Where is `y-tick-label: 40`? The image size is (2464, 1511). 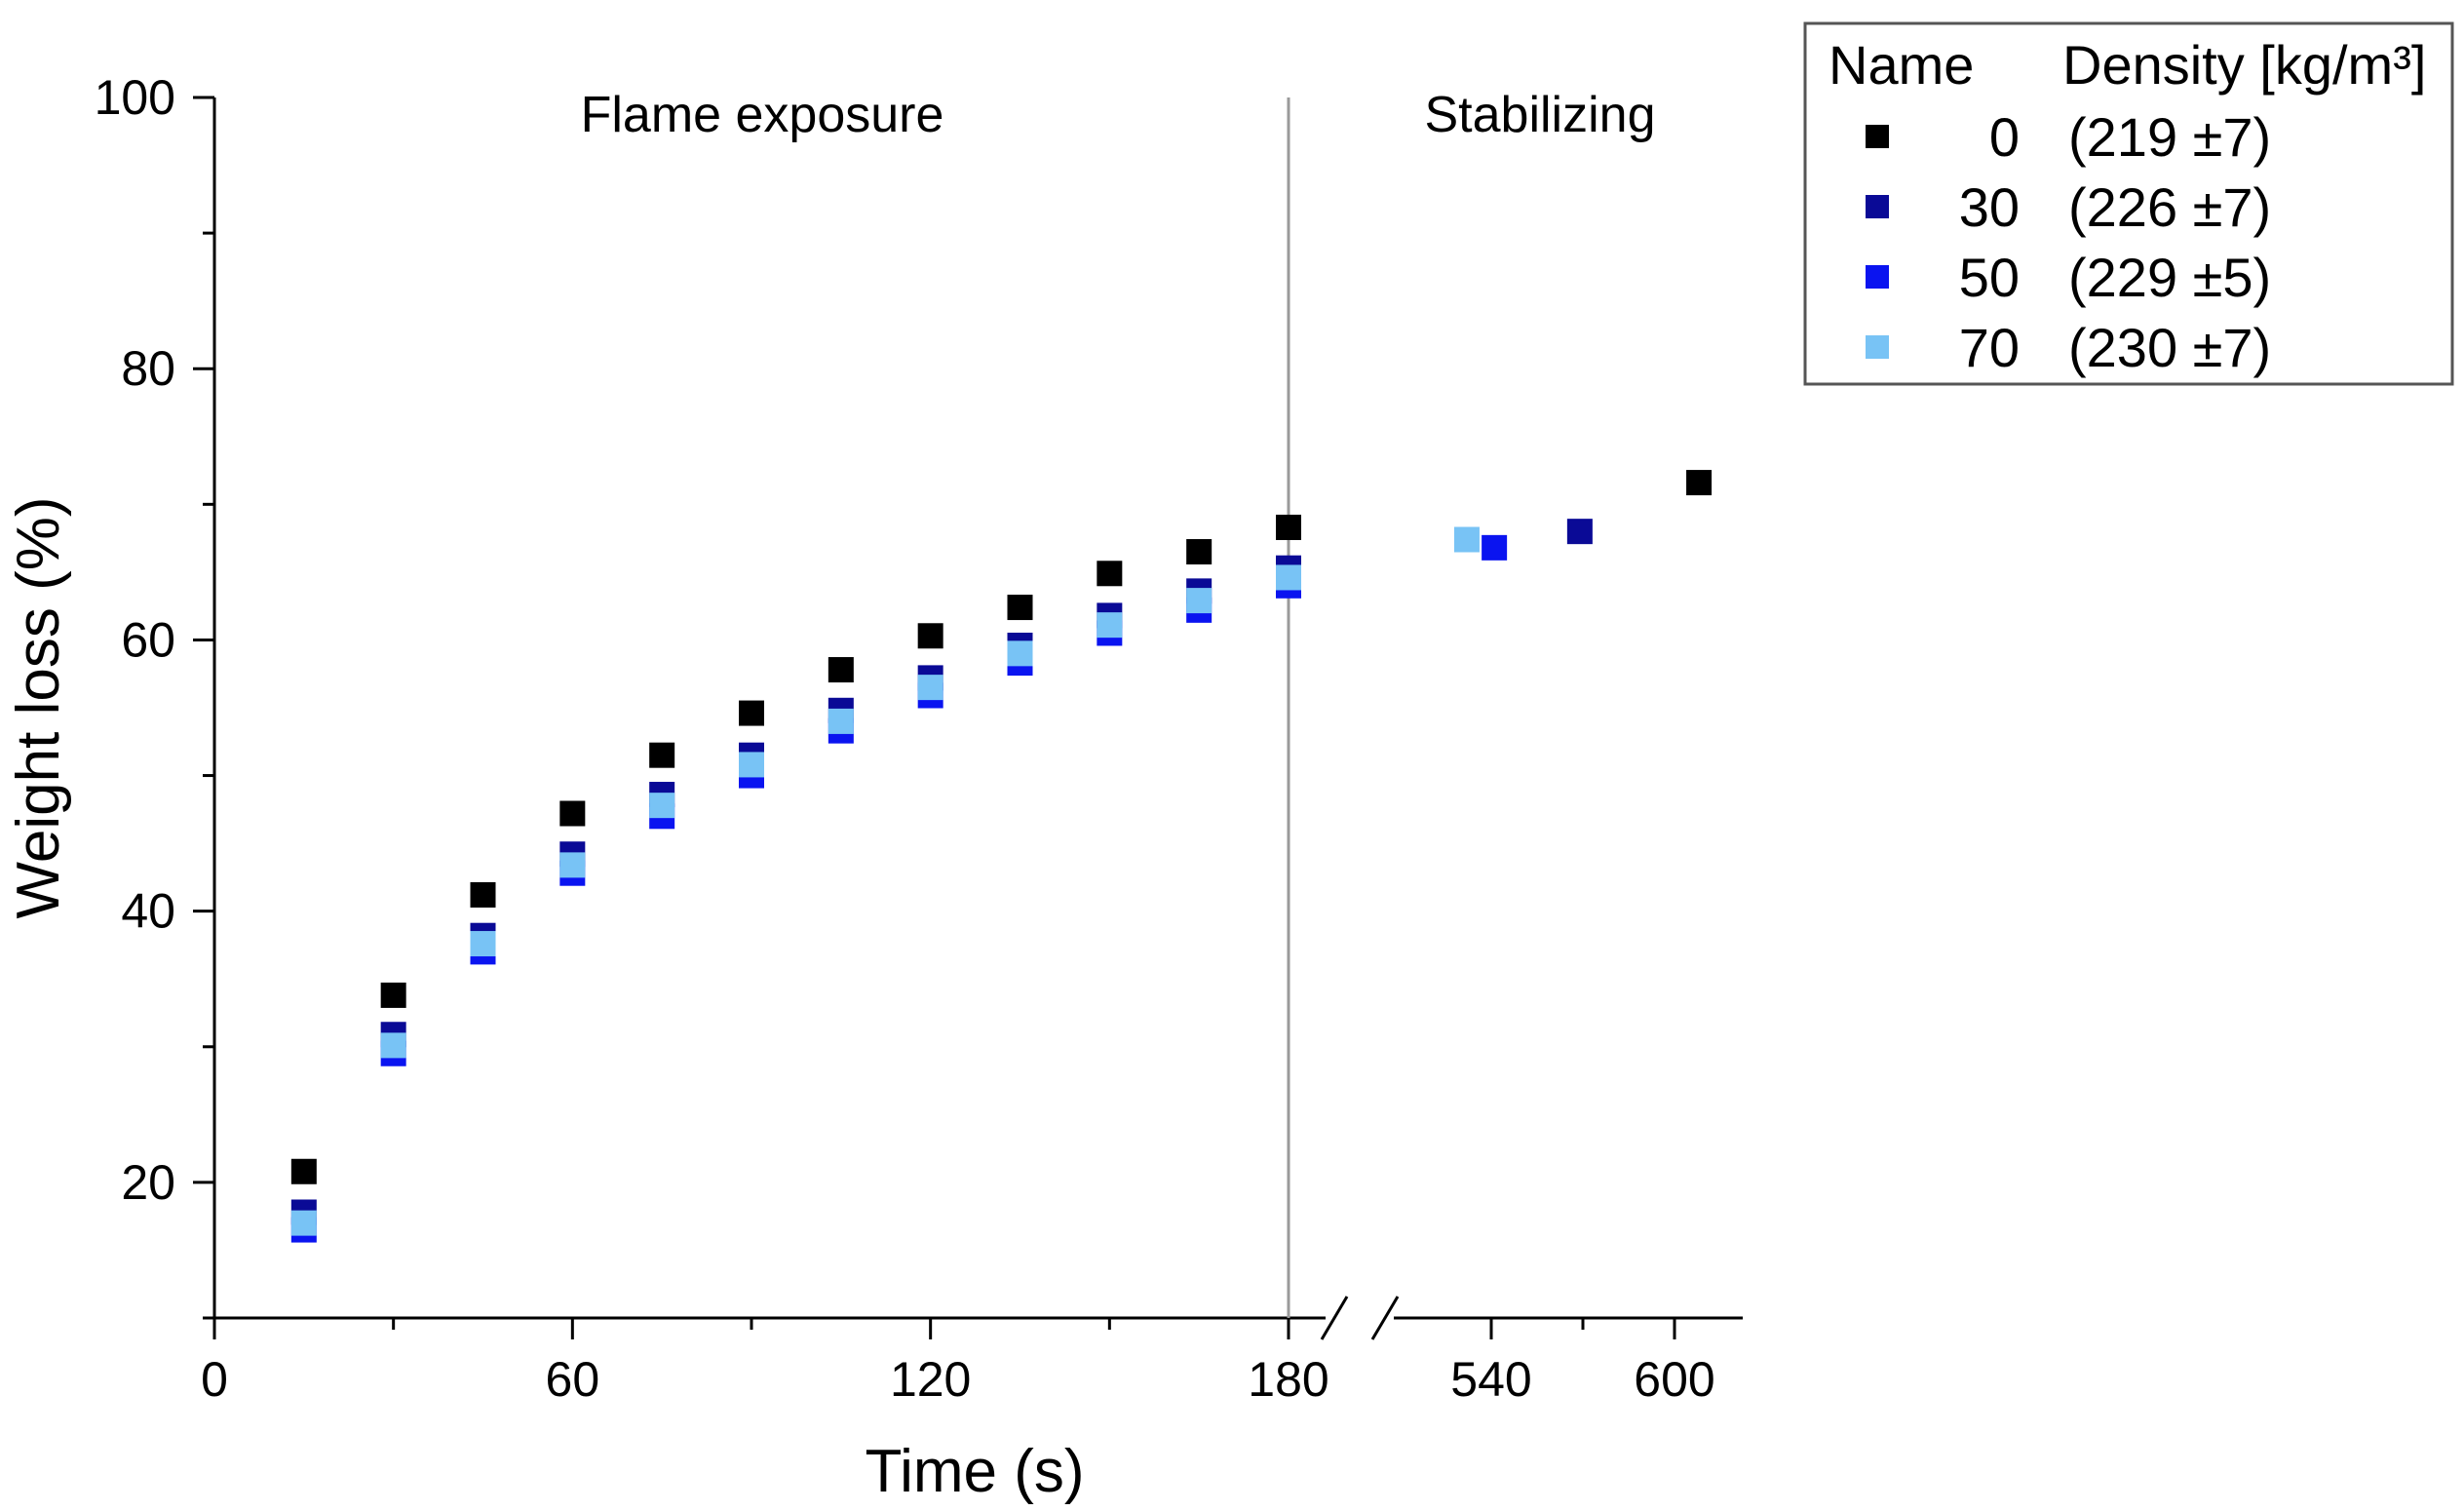 y-tick-label: 40 is located at coordinates (148, 911).